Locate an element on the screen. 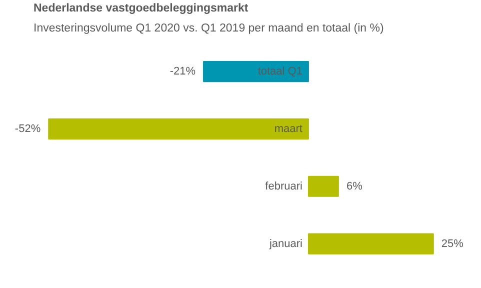  data-label: 25% is located at coordinates (452, 244).